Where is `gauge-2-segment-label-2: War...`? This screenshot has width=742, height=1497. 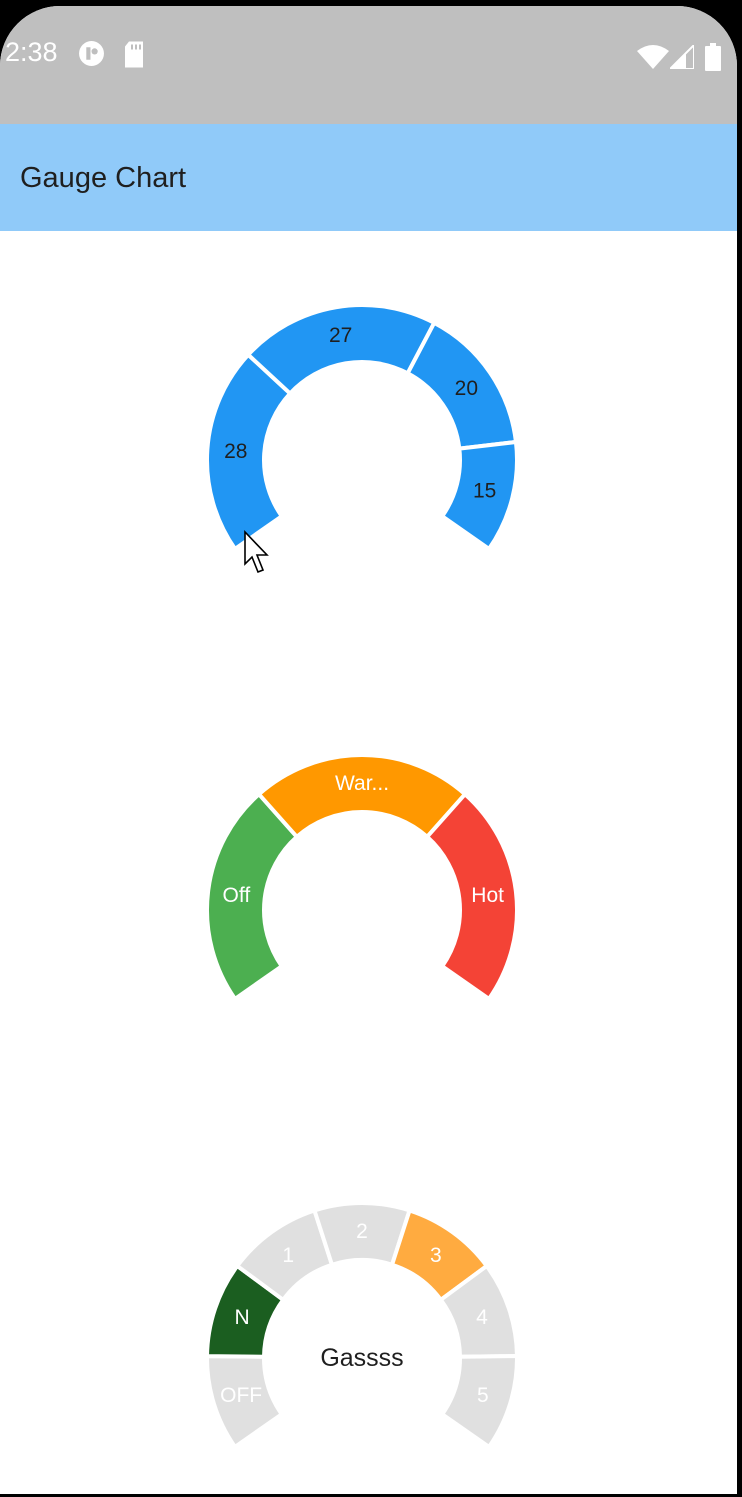
gauge-2-segment-label-2: War... is located at coordinates (362, 783).